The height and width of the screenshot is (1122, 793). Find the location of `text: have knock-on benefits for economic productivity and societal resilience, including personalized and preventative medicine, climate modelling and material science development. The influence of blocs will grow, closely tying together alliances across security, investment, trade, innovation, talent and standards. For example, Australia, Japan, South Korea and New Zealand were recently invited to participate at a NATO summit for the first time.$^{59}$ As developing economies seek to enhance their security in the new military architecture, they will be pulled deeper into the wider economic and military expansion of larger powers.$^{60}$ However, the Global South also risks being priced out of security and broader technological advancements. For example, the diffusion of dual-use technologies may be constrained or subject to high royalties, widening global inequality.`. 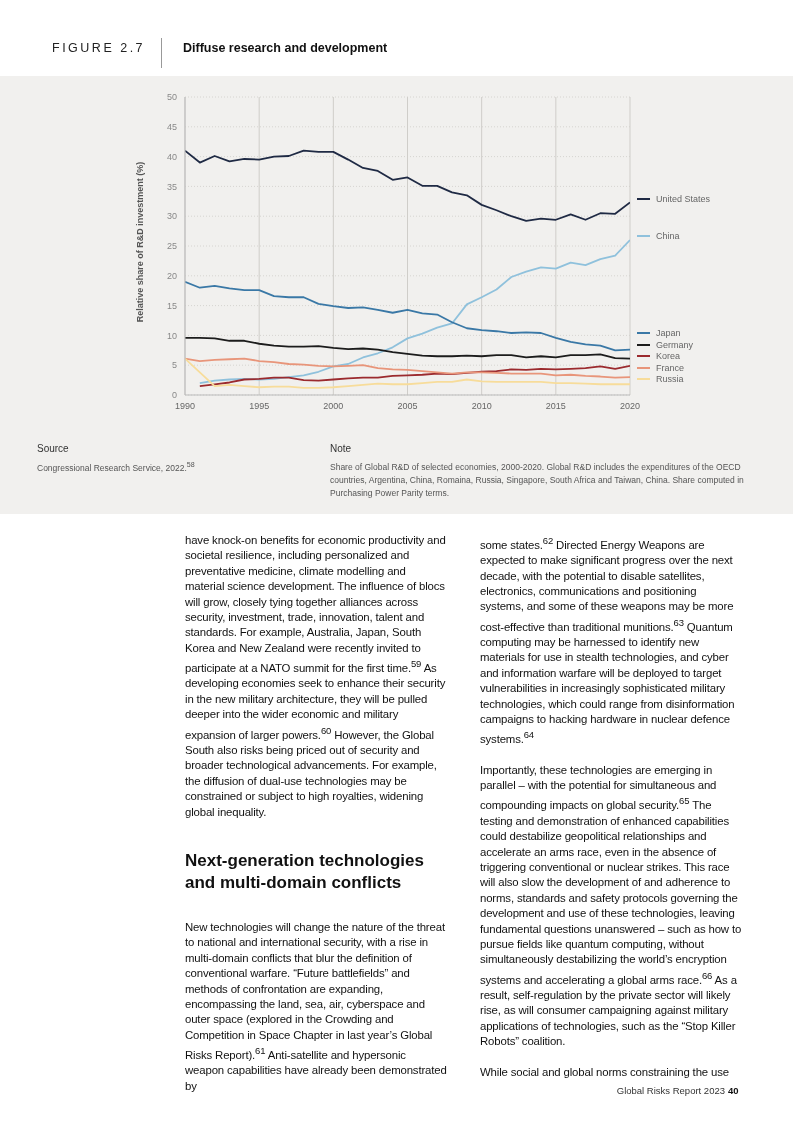

text: have knock-on benefits for economic productivity and societal resilience, including personalized and preventative medicine, climate modelling and material science development. The influence of blocs will grow, closely tying together alliances across security, investment, trade, innovation, talent and standards. For example, Australia, Japan, South Korea and New Zealand were recently invited to participate at a NATO summit for the first time.$^{59}$ As developing economies seek to enhance their security in the new military architecture, they will be pulled deeper into the wider economic and military expansion of larger powers.$^{60}$ However, the Global South also risks being priced out of security and broader technological advancements. For example, the diffusion of dual-use technologies may be constrained or subject to high royalties, widening global inequality. is located at coordinates (315, 676).